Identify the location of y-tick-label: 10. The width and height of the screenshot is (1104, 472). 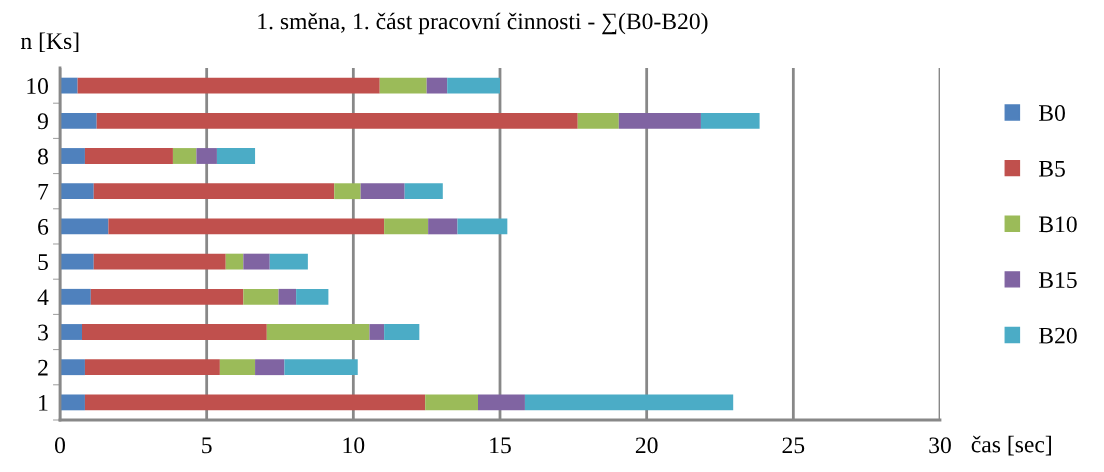
(37, 86).